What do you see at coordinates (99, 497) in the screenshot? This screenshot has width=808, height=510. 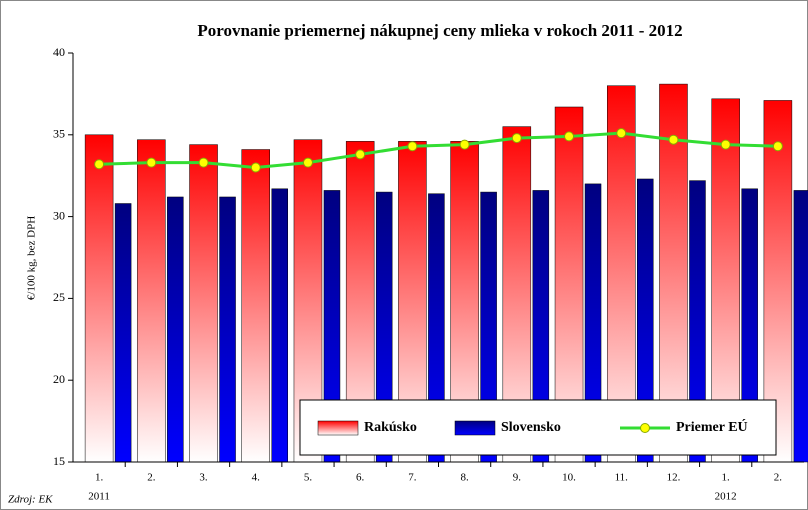 I see `x-year-label: 2011` at bounding box center [99, 497].